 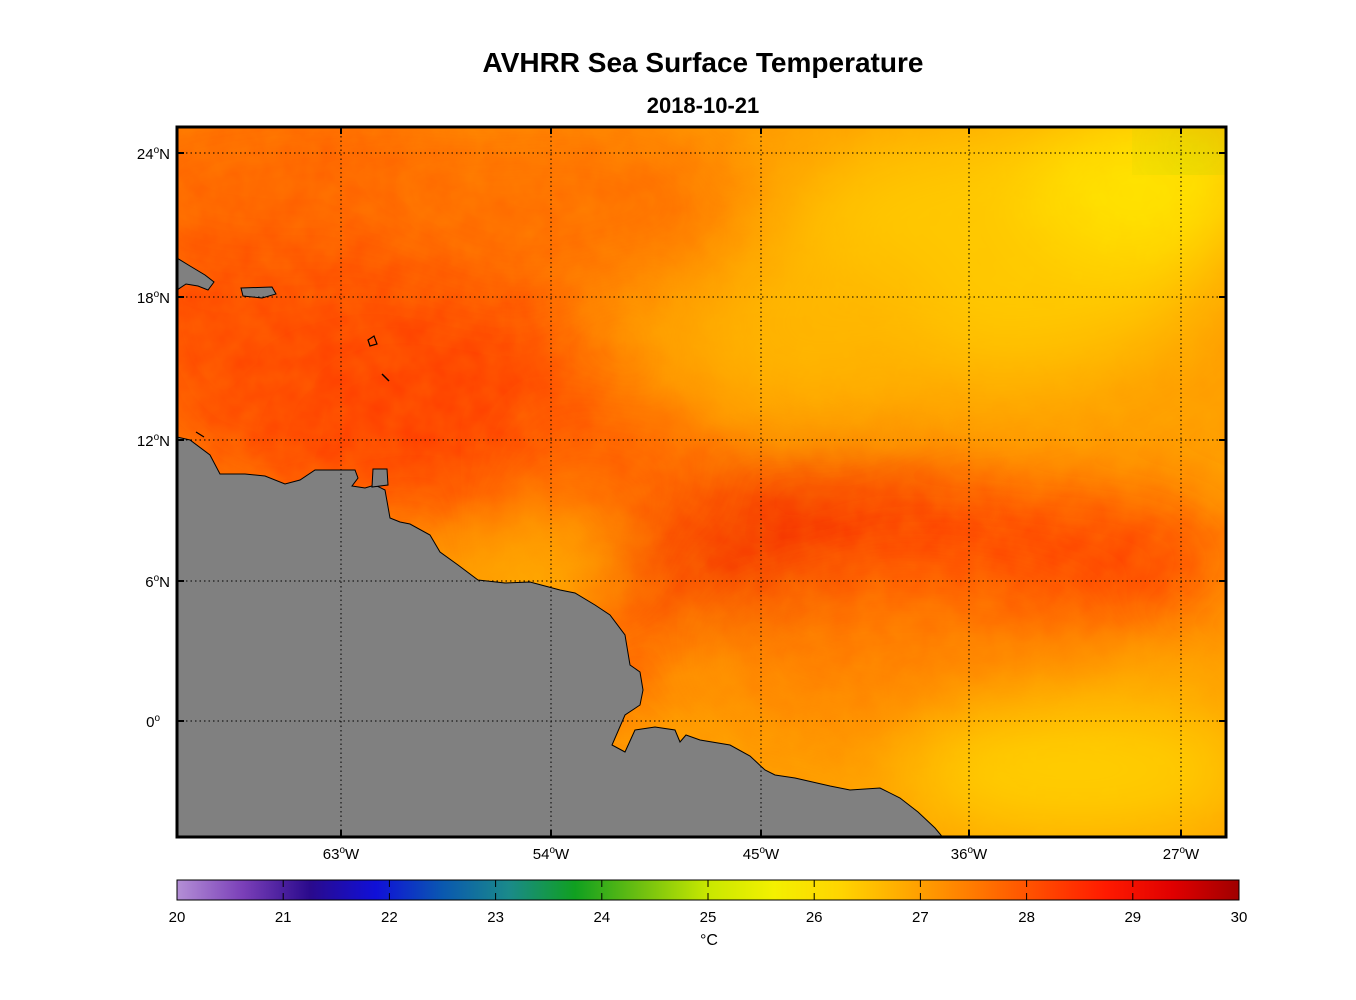 What do you see at coordinates (153, 441) in the screenshot?
I see `lat-label-12n: 12oN` at bounding box center [153, 441].